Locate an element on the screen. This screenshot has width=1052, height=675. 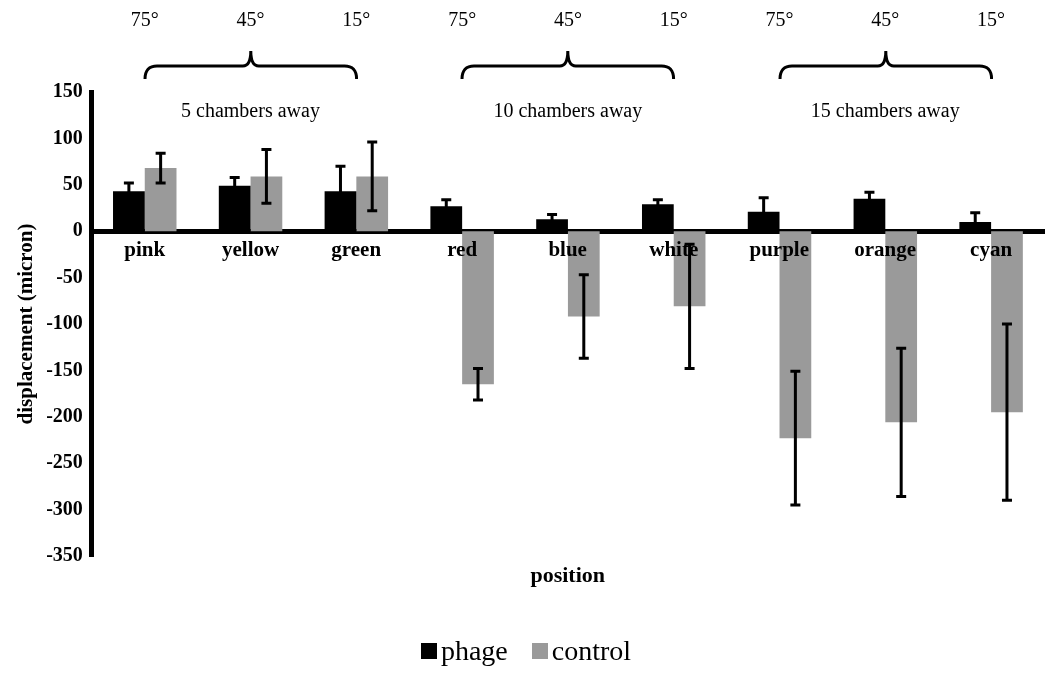
y-tick-label: -250 is located at coordinates (64, 461).